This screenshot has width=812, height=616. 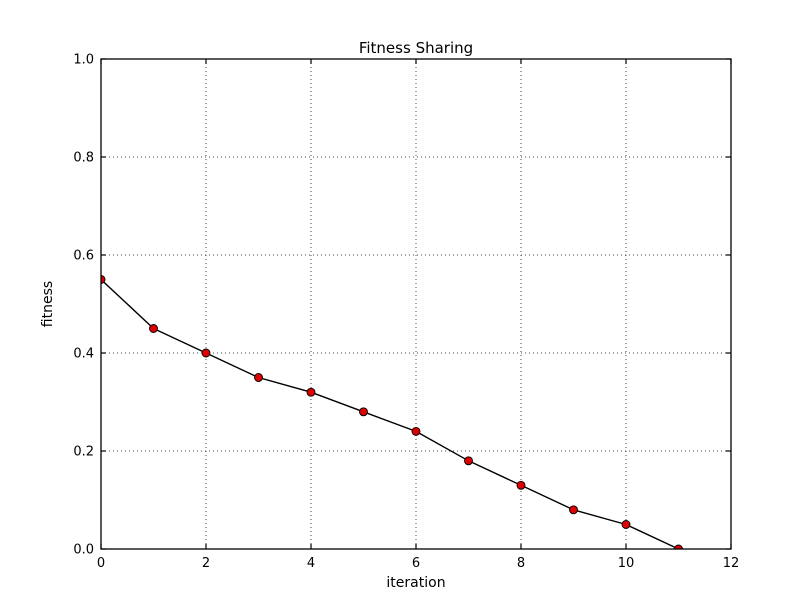 I want to click on y-tick-label: 0.0, so click(x=83, y=550).